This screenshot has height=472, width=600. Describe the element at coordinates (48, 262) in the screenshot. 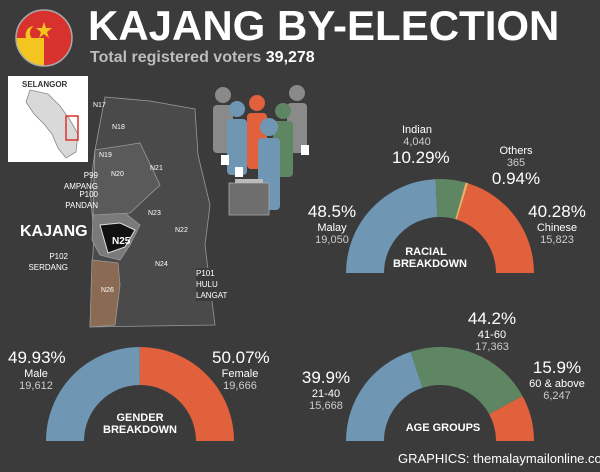

I see `seat-p102: P102 SERDANG` at that location.